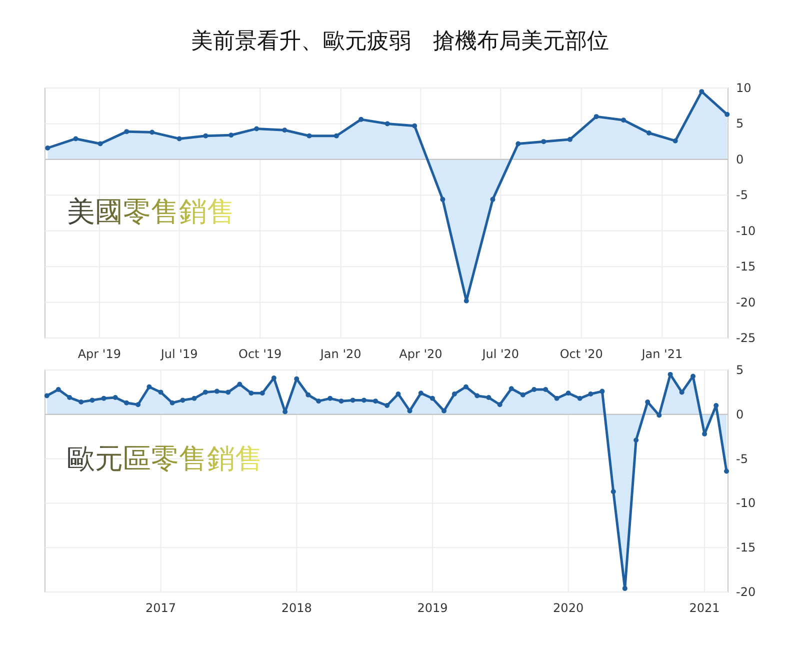 This screenshot has width=800, height=656. Describe the element at coordinates (420, 354) in the screenshot. I see `x-tick-label: Apr '20` at that location.